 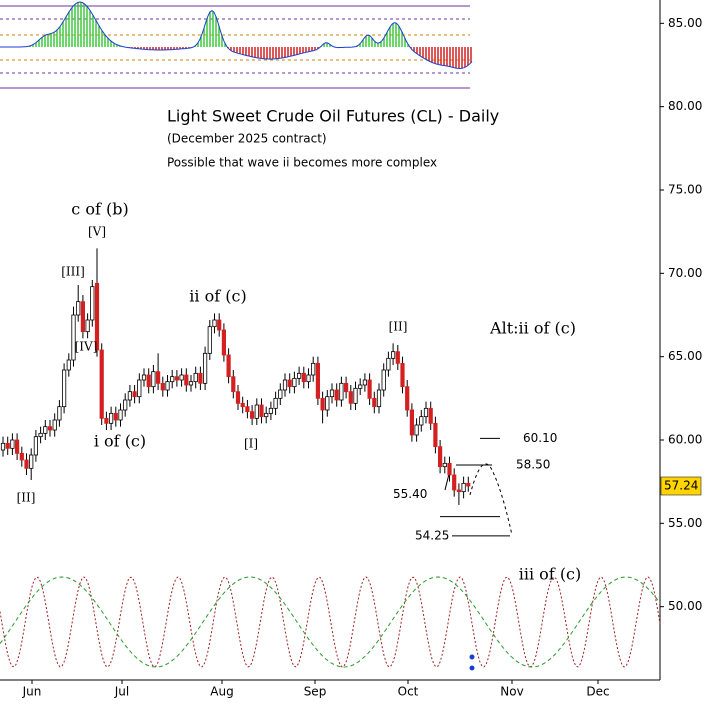 I want to click on level-label: 55.40, so click(x=410, y=494).